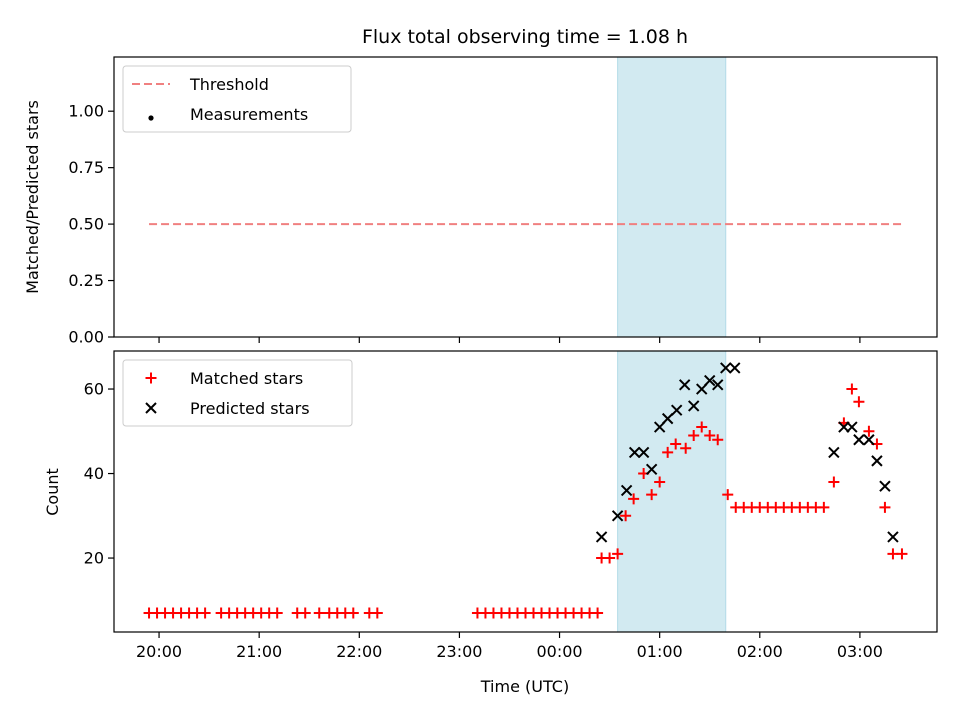 The image size is (960, 720). Describe the element at coordinates (359, 651) in the screenshot. I see `x-tick-label: 22:00` at that location.